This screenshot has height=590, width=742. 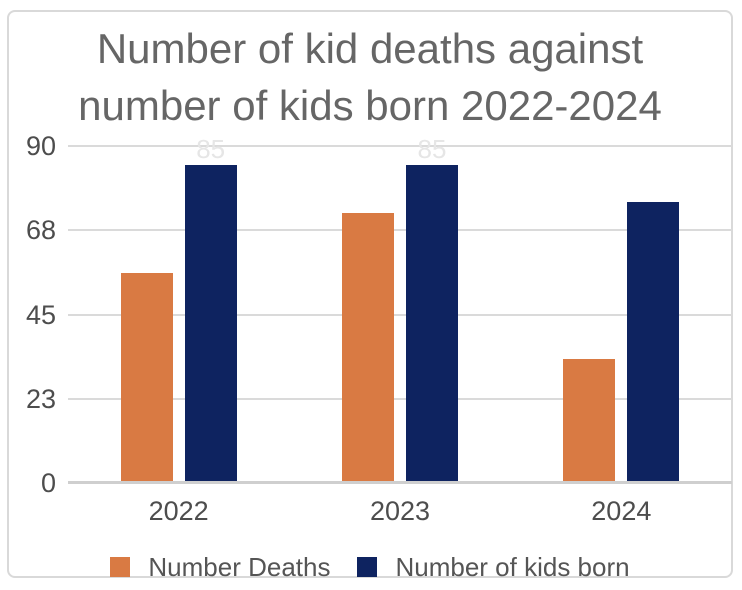 What do you see at coordinates (40, 146) in the screenshot?
I see `y-tick-label-90: 90` at bounding box center [40, 146].